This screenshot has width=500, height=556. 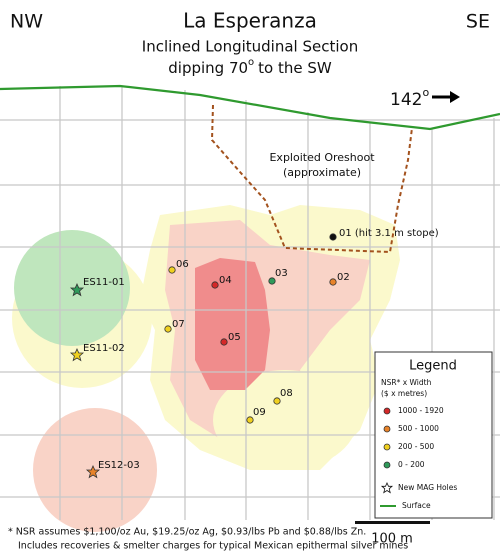 I want to click on hole-label: 09, so click(x=259, y=412).